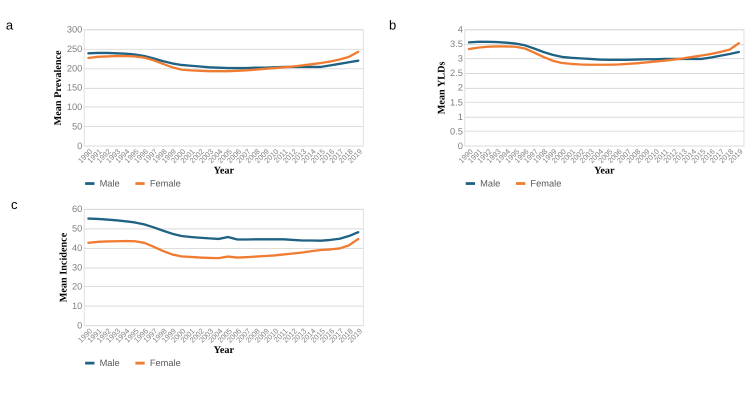 The width and height of the screenshot is (750, 419). Describe the element at coordinates (74, 107) in the screenshot. I see `y-tick-label: 100` at that location.